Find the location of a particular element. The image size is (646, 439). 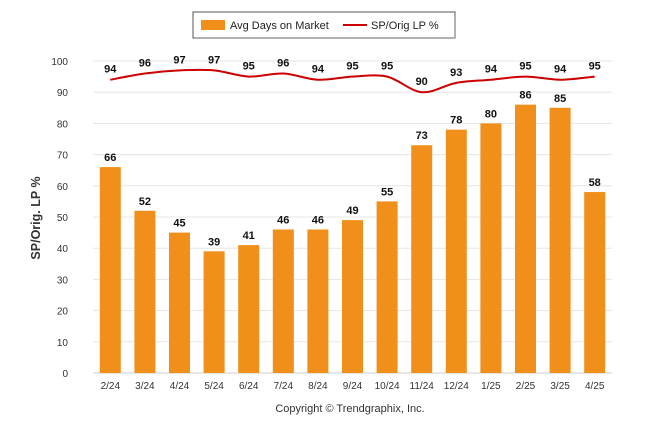

bar-value-label: 78 is located at coordinates (456, 121).